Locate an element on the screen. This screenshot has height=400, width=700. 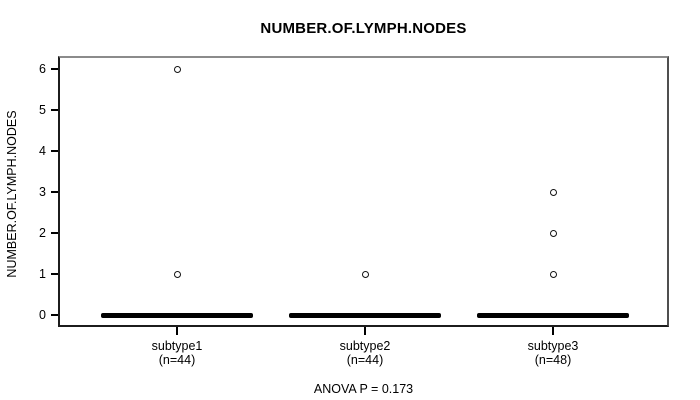
y-tick-label: 6 is located at coordinates (42, 69).